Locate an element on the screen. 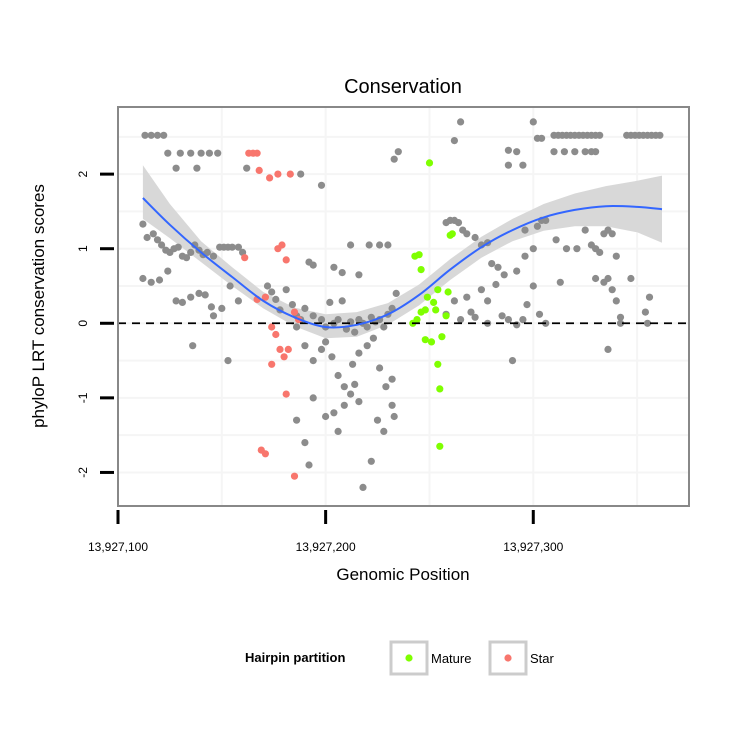 This screenshot has width=750, height=750. y-tick-label: 1 is located at coordinates (83, 248).